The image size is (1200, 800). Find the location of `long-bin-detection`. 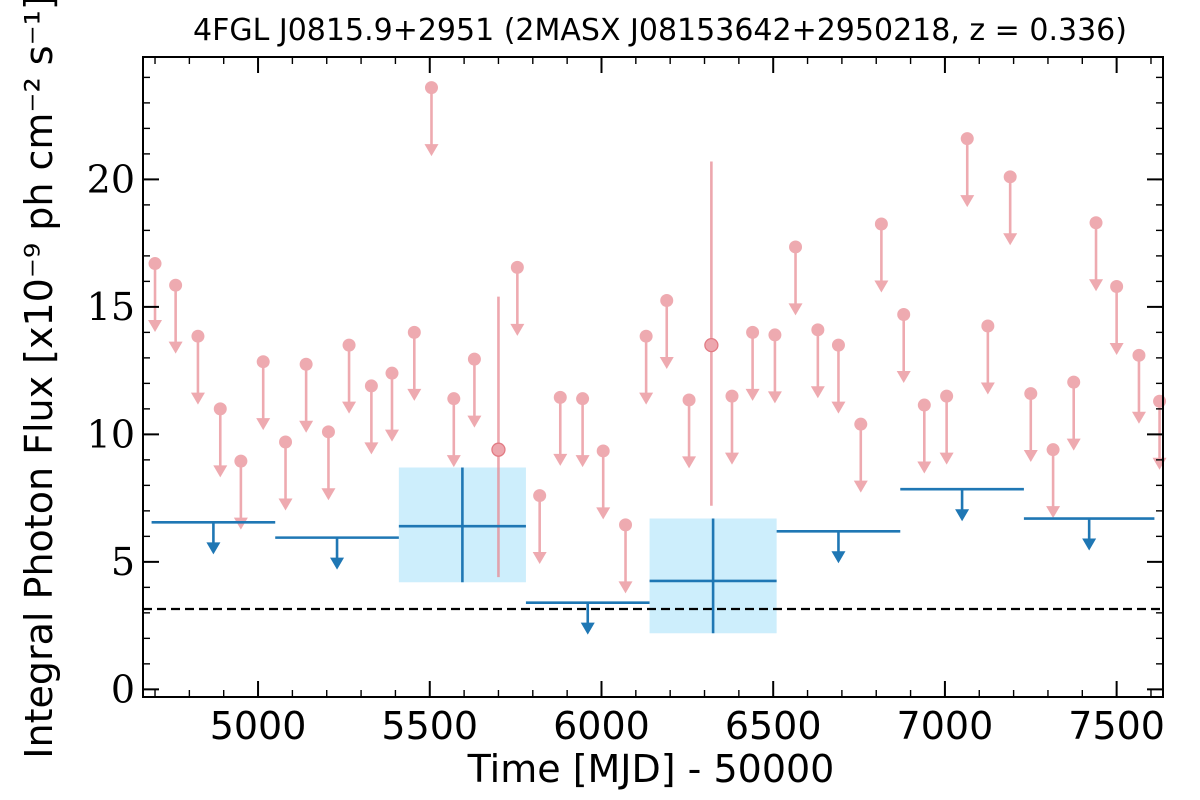

long-bin-detection is located at coordinates (462, 525).